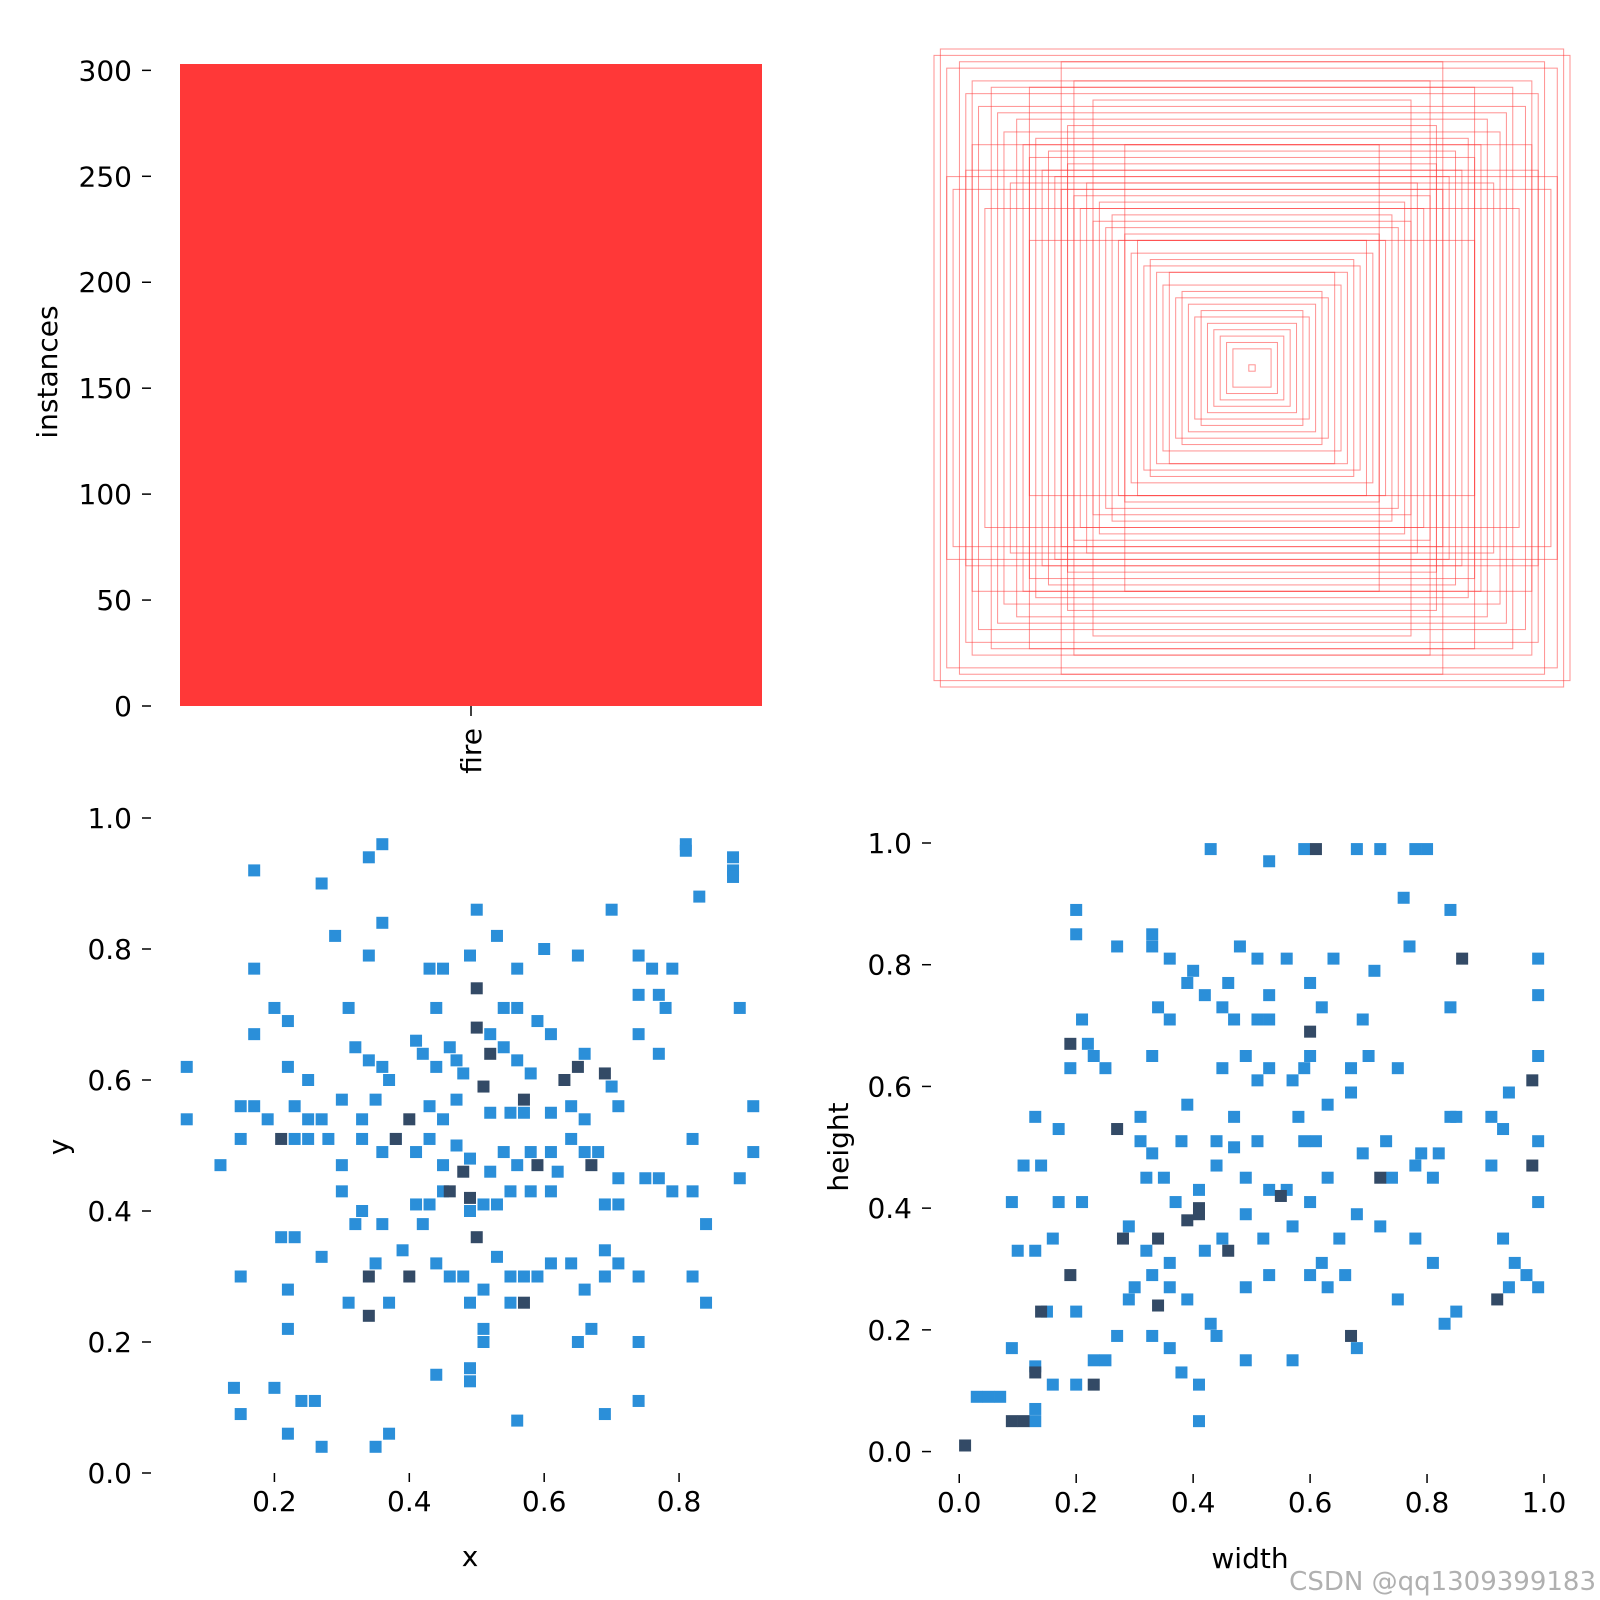 This screenshot has width=1600, height=1600. I want to click on x-tick-label: 0.0, so click(959, 1502).